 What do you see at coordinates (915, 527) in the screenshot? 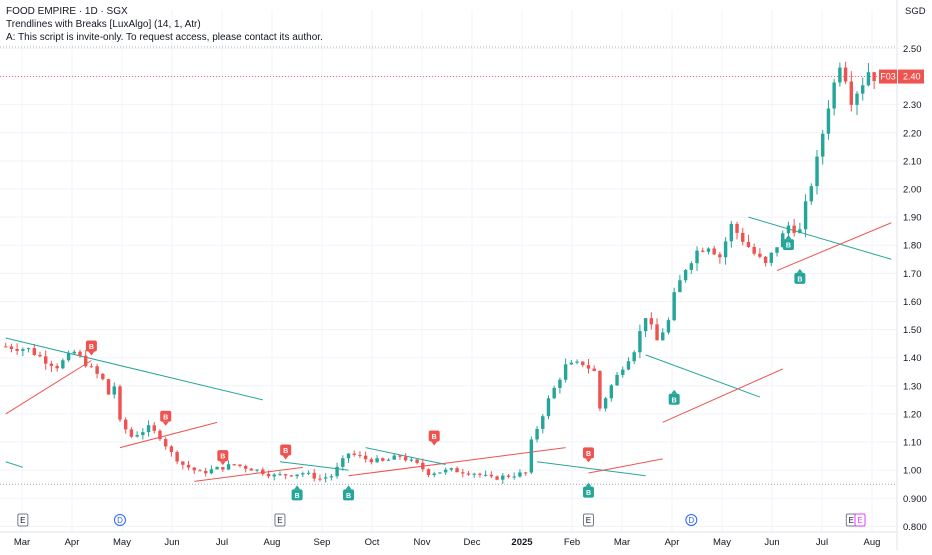
I see `y-tick-label: 0.800` at bounding box center [915, 527].